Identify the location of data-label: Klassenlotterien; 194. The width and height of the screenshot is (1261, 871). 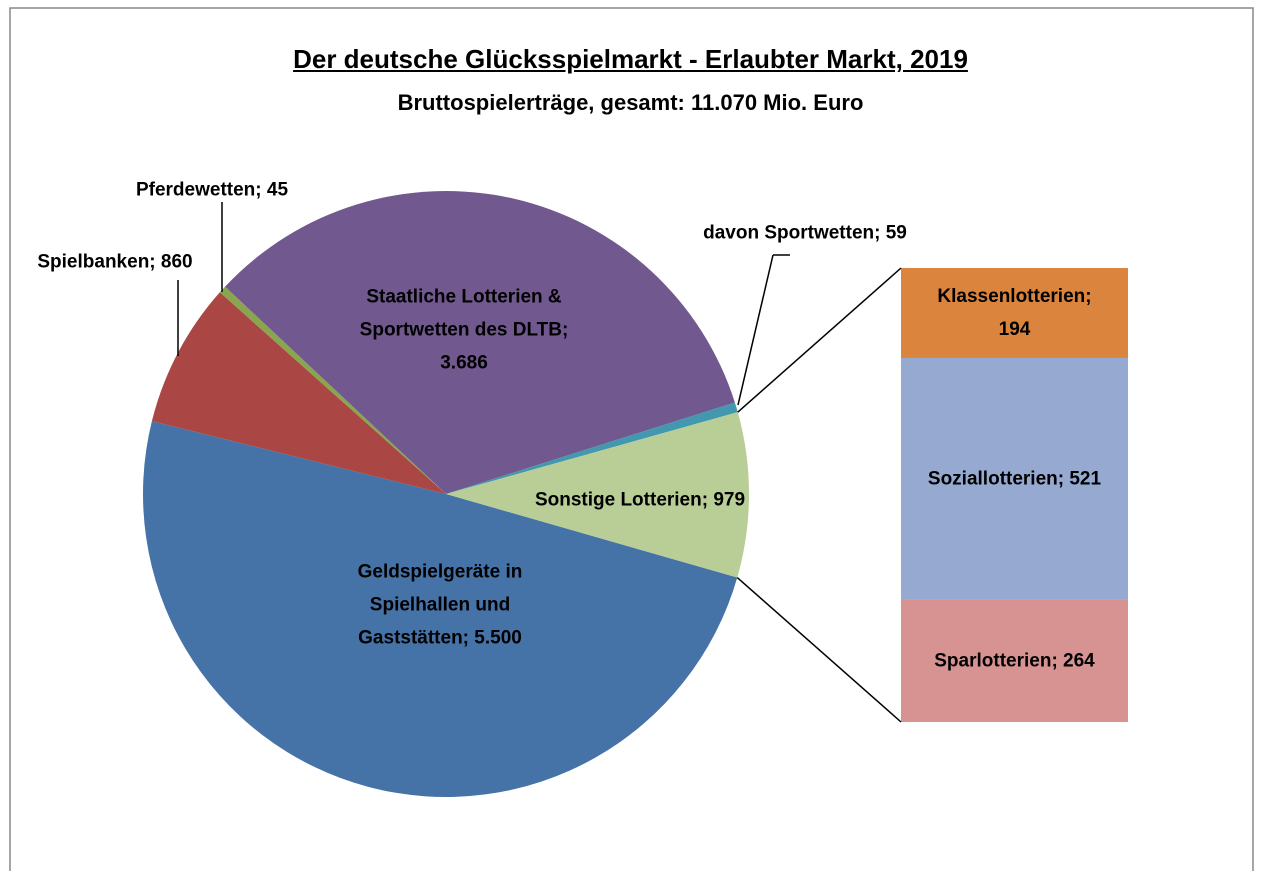
(1014, 312).